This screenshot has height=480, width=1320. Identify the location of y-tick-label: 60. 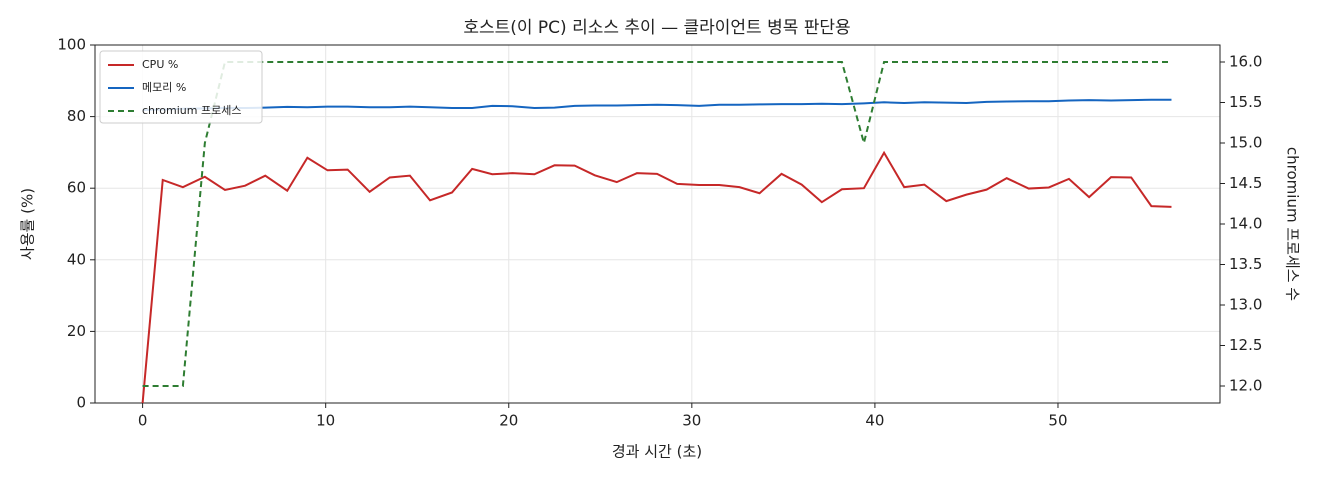
(76, 188).